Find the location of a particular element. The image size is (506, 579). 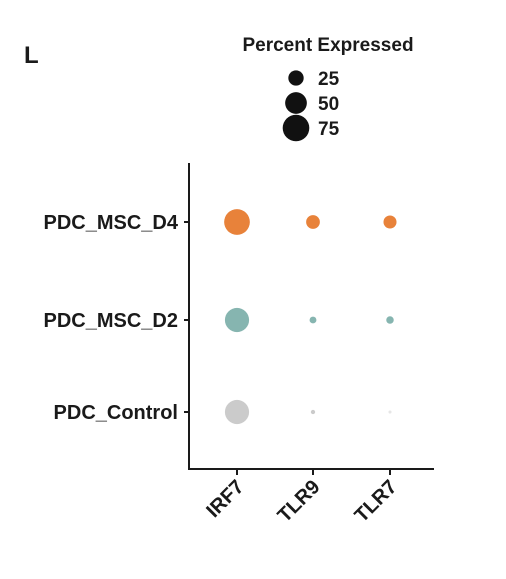

x-axis: IRF7 TLR9 TLR7 is located at coordinates (302, 498).